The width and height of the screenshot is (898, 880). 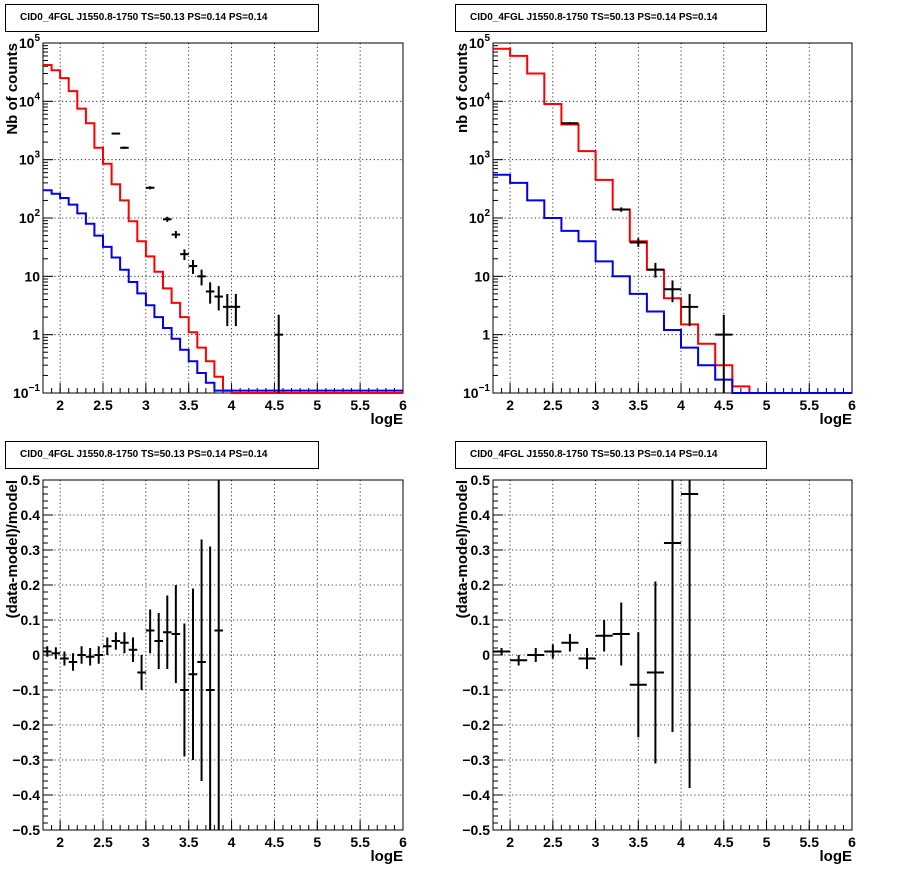 I want to click on y-tick-label: −0.3, so click(x=476, y=760).